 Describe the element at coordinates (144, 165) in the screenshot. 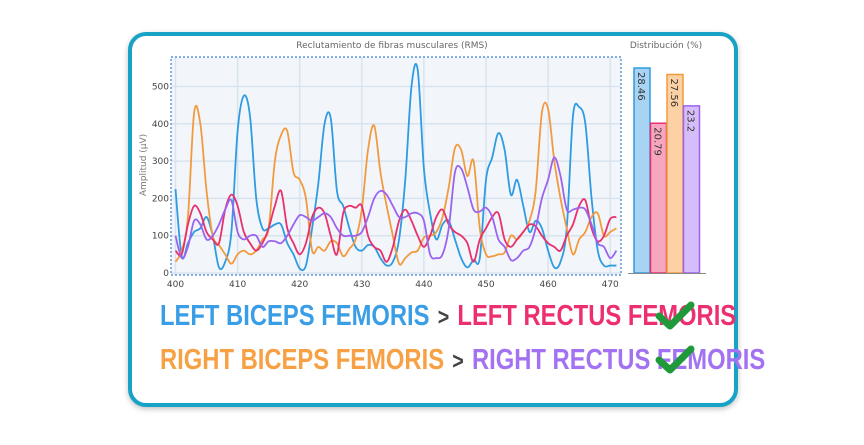

I see `y-axis-label: Amplitud (µV)` at that location.